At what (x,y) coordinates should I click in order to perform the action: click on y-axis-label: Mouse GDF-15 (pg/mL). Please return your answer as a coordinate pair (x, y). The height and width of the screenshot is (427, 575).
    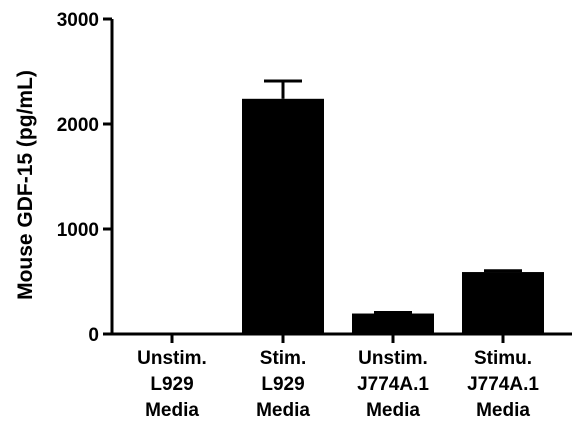
    Looking at the image, I should click on (25, 185).